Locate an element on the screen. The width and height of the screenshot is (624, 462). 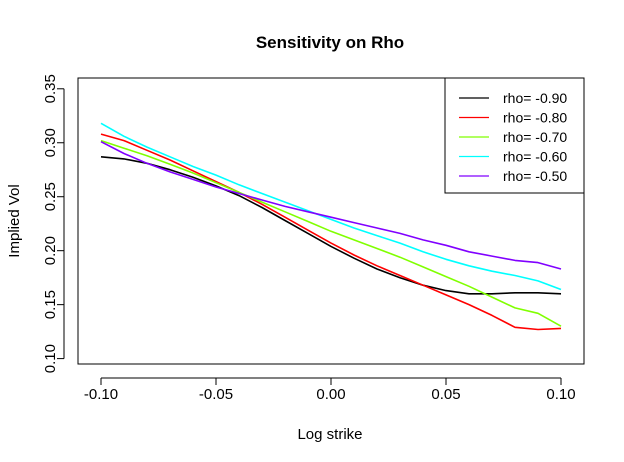
legend-label: rho= -0.50 is located at coordinates (535, 176).